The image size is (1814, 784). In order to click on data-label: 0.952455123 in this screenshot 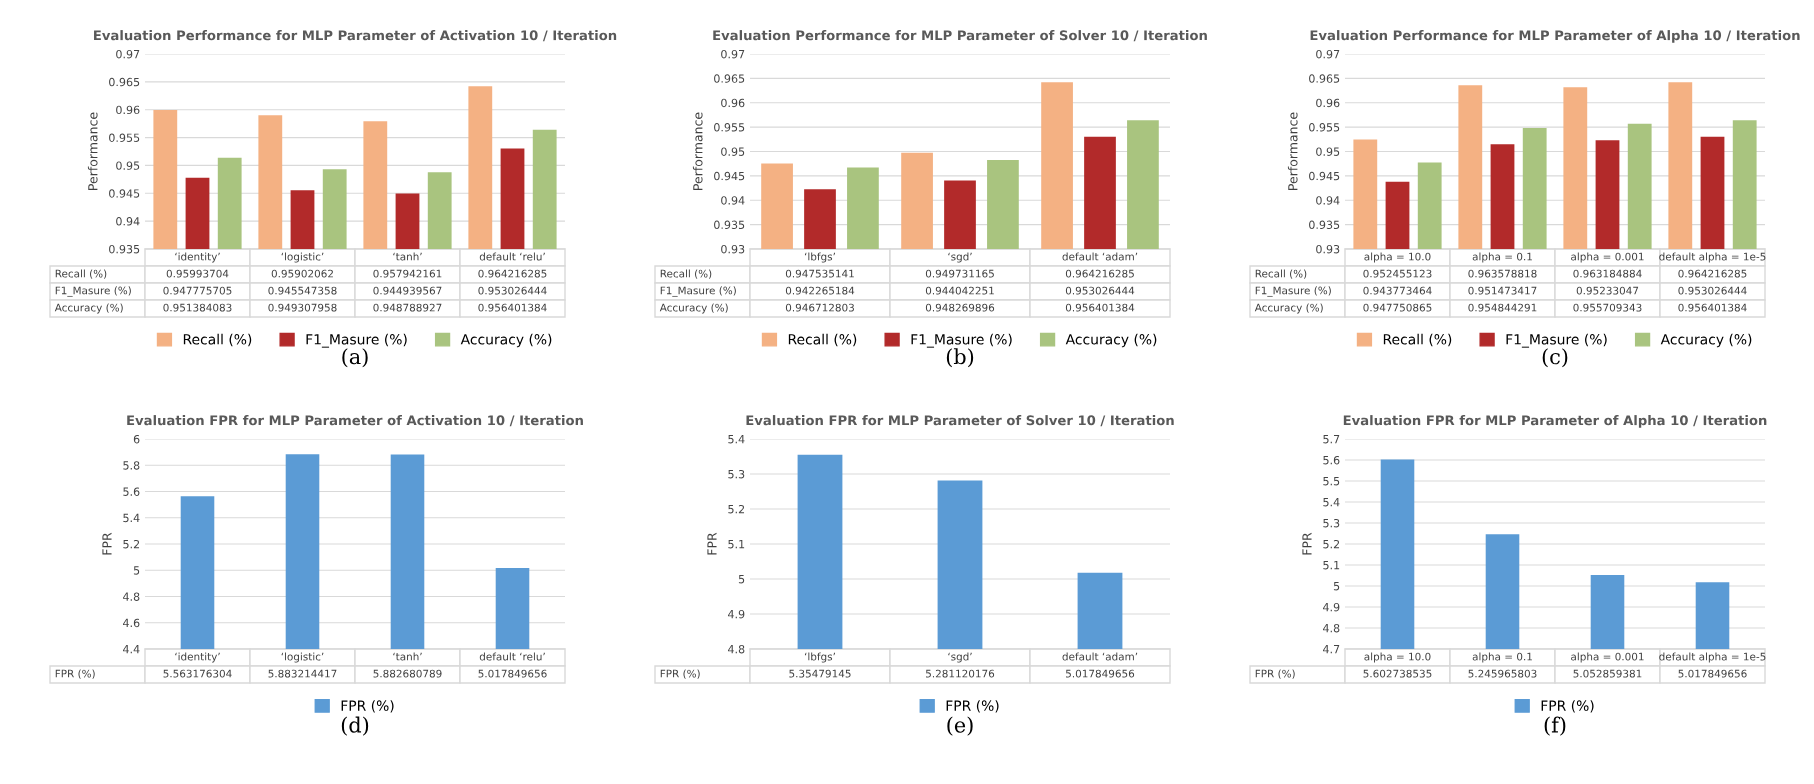, I will do `click(1397, 273)`.